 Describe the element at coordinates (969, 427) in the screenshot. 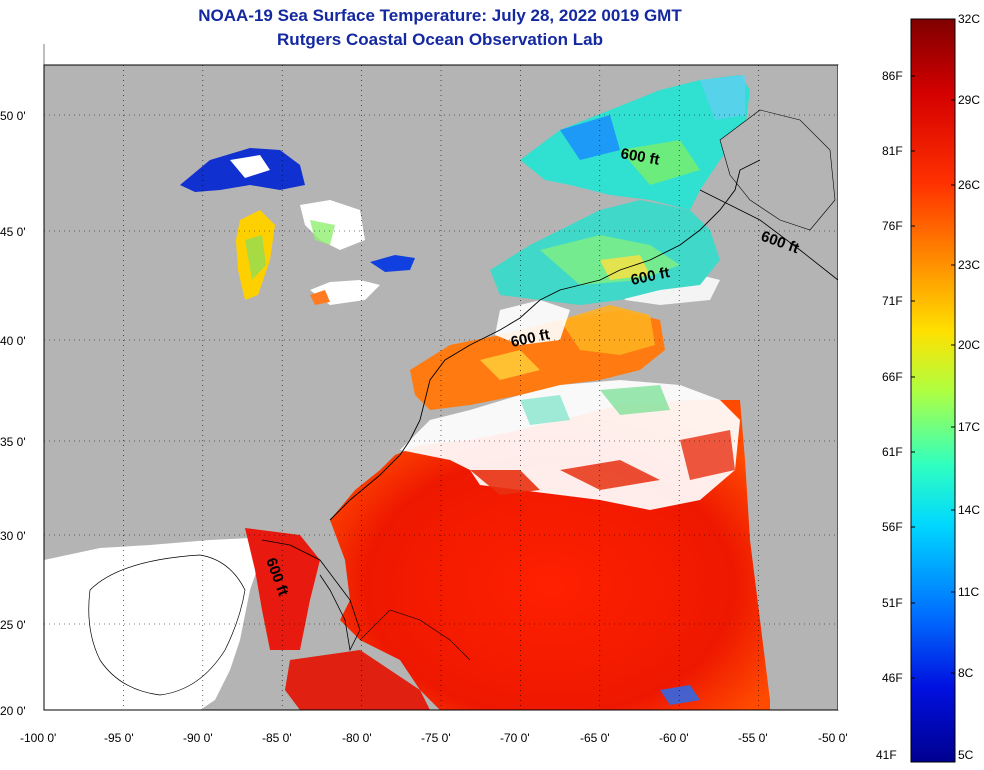

I see `colorbar-celsius-label: 17C` at that location.